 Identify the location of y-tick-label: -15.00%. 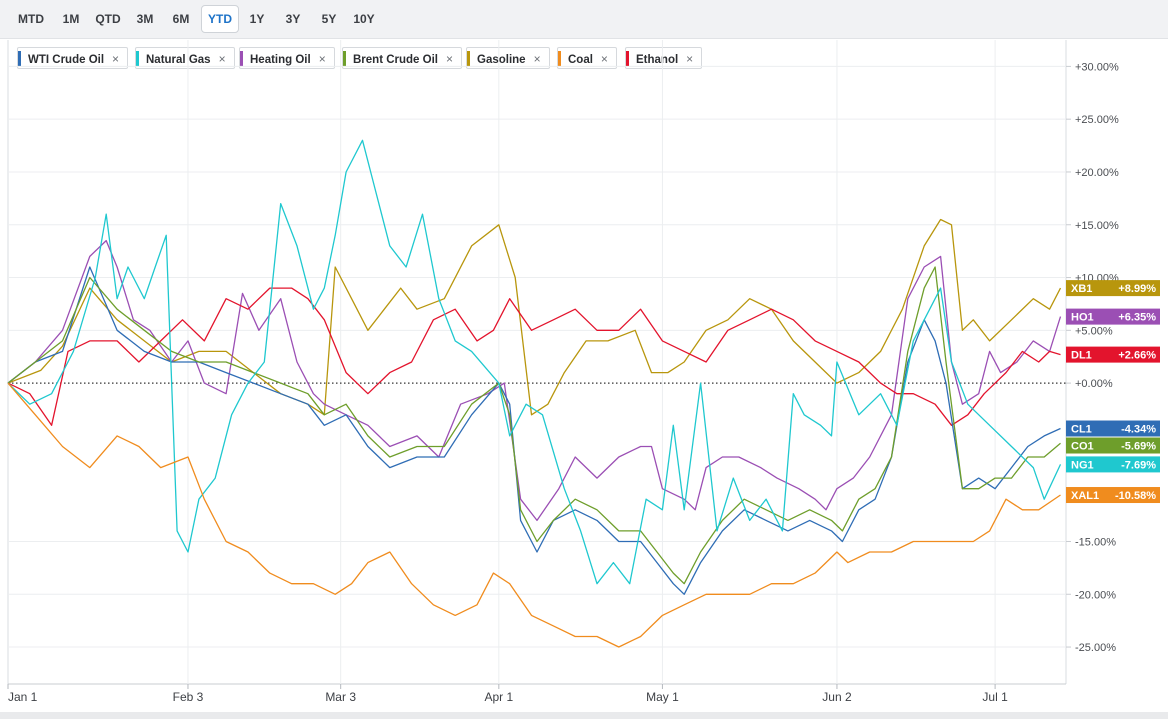
(1095, 542).